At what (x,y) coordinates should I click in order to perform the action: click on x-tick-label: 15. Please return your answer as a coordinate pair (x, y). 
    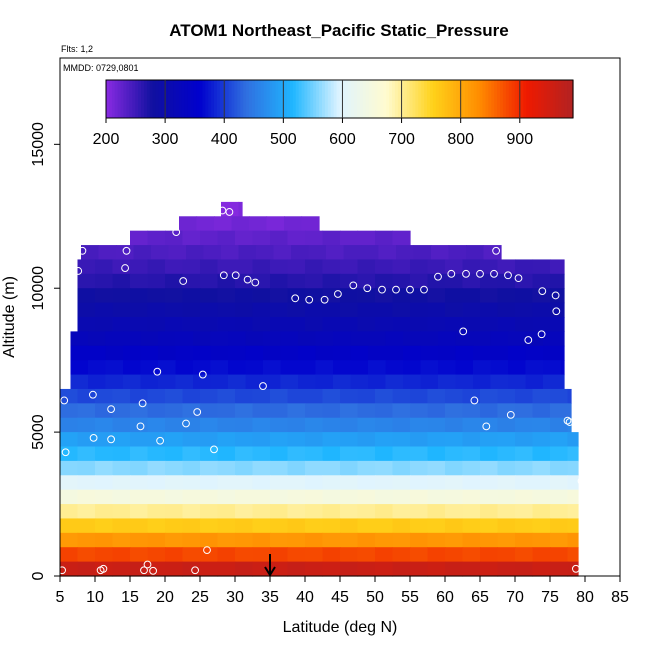
    Looking at the image, I should click on (130, 597).